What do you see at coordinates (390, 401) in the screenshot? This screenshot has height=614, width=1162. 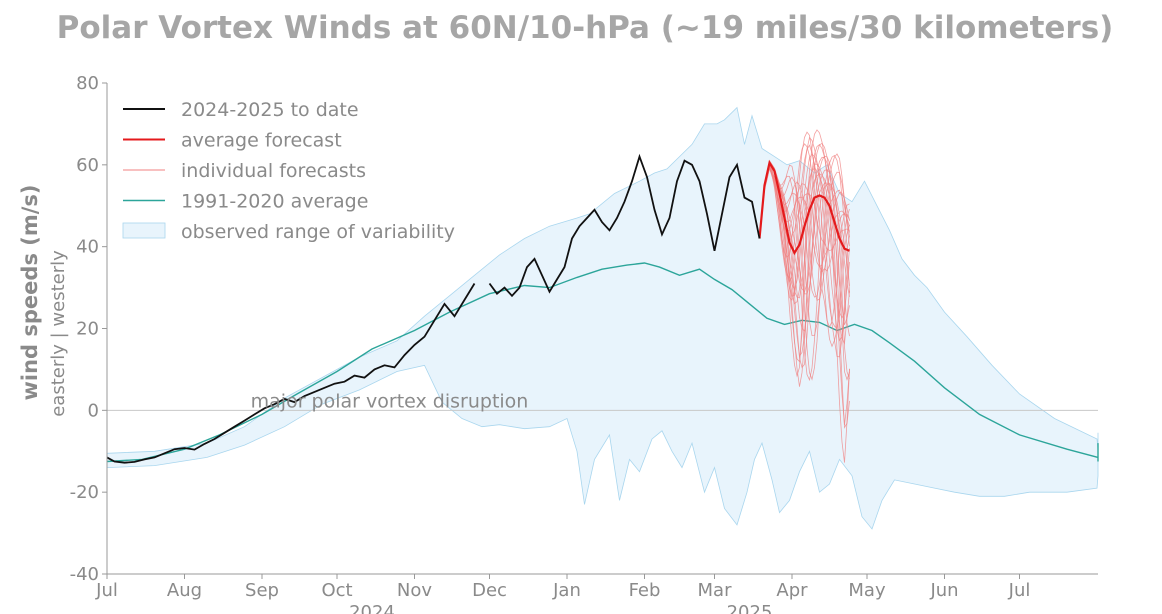 I see `annotation-major-disruption: major polar vortex disruption` at bounding box center [390, 401].